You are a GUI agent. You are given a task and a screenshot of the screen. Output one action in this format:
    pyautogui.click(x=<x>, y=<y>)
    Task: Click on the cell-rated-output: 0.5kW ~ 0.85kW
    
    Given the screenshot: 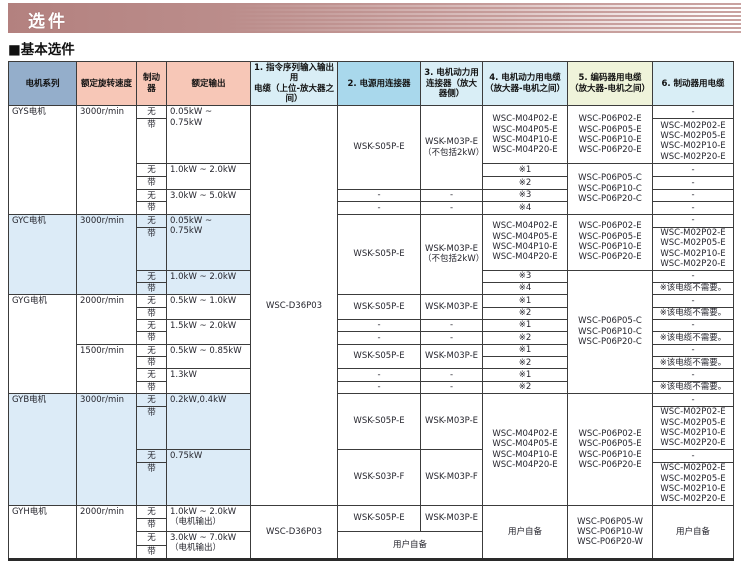 What is the action you would take?
    pyautogui.click(x=208, y=356)
    